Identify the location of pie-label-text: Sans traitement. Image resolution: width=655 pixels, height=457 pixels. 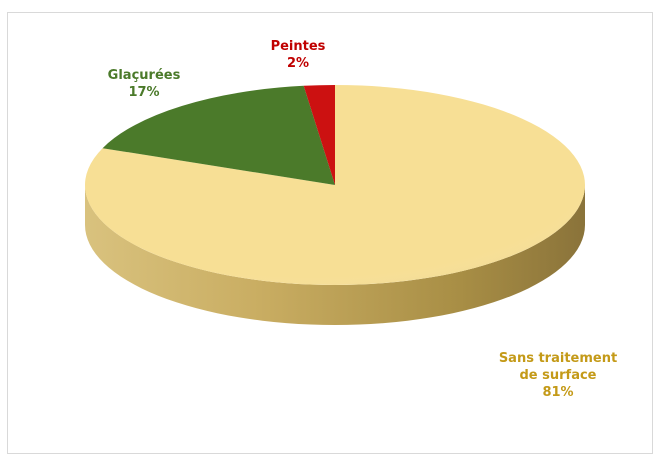
(558, 358).